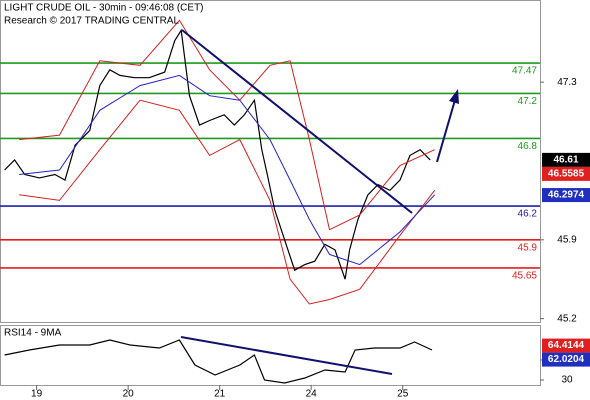 This screenshot has width=590, height=400. Describe the element at coordinates (567, 82) in the screenshot. I see `y-tick-label: 47.3` at that location.